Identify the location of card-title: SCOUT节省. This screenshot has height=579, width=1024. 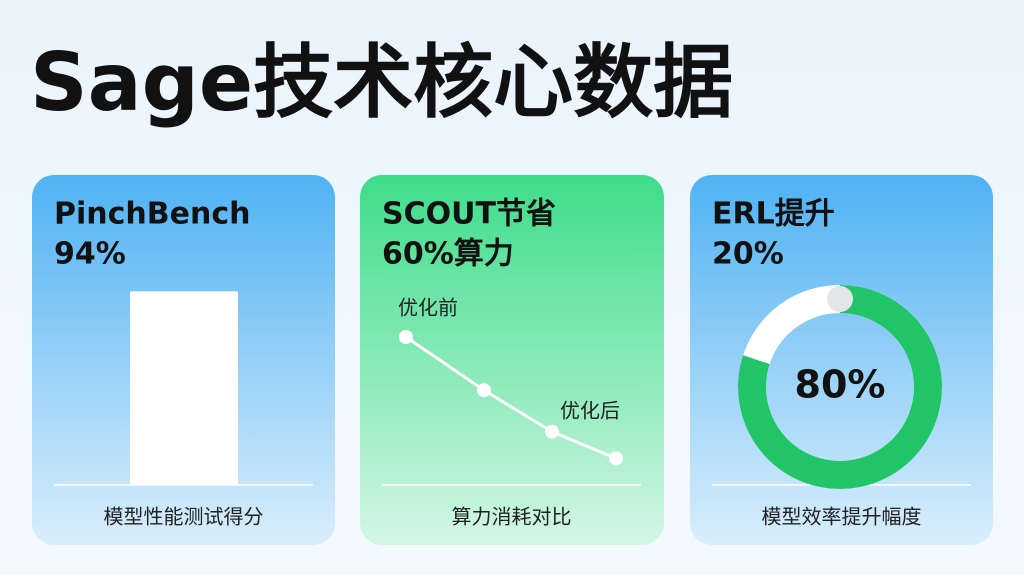
(469, 214).